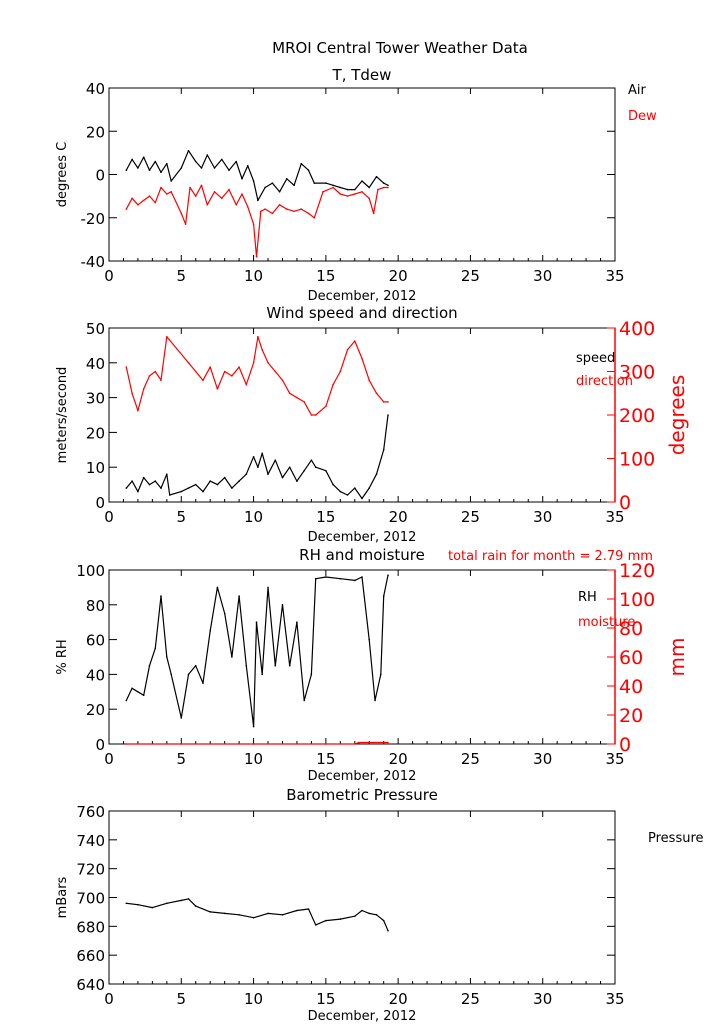 This screenshot has height=1024, width=722. I want to click on series-line-direction, so click(256, 376).